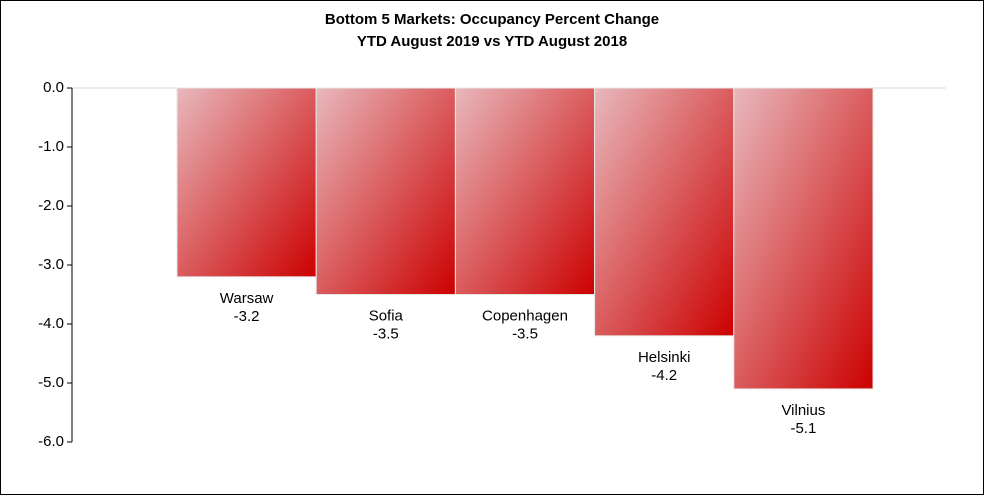  Describe the element at coordinates (664, 357) in the screenshot. I see `category-label: Helsinki` at that location.